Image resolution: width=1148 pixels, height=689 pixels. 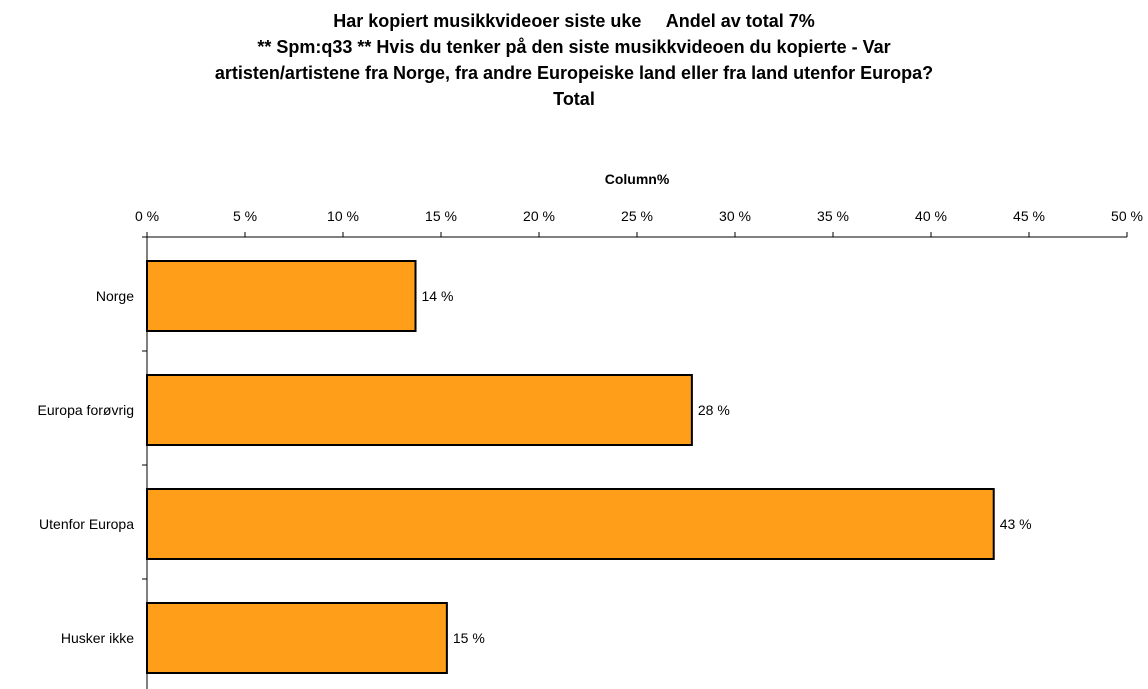 I want to click on x-tick-label: 50 %, so click(x=1127, y=216).